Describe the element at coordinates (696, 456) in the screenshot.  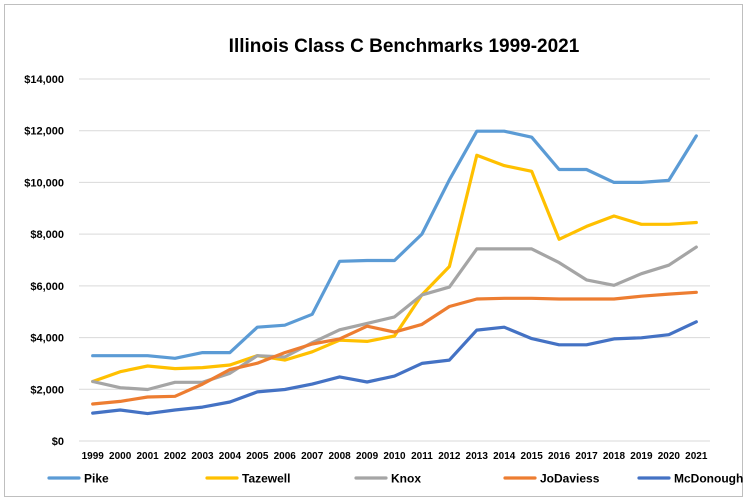
I see `x-tick-label: 2021` at that location.